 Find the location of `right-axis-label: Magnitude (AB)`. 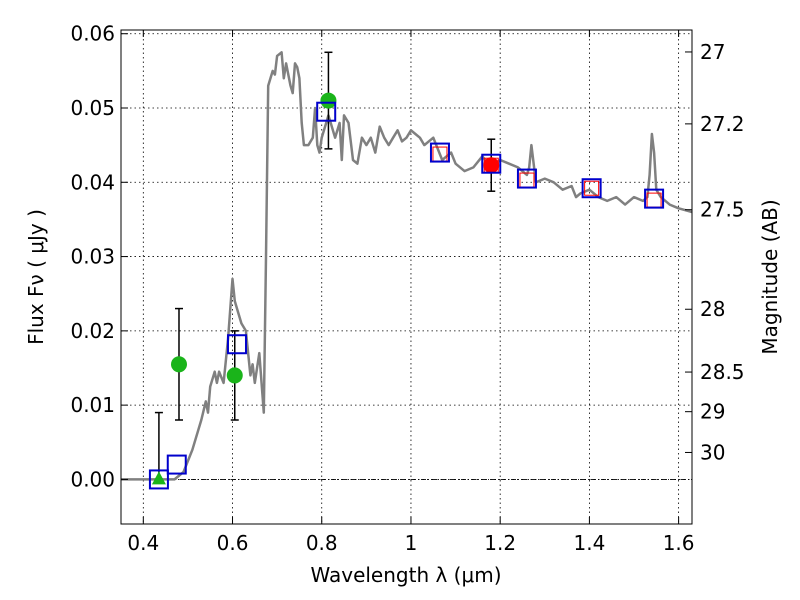

right-axis-label: Magnitude (AB) is located at coordinates (770, 276).